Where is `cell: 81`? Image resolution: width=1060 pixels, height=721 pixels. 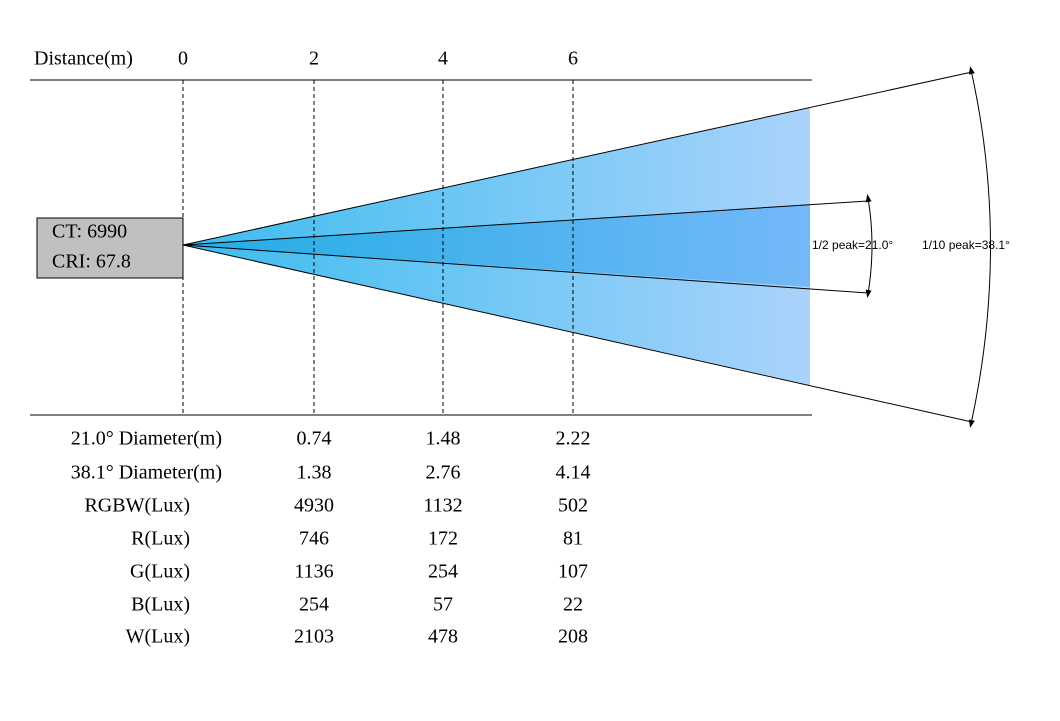 cell: 81 is located at coordinates (573, 539).